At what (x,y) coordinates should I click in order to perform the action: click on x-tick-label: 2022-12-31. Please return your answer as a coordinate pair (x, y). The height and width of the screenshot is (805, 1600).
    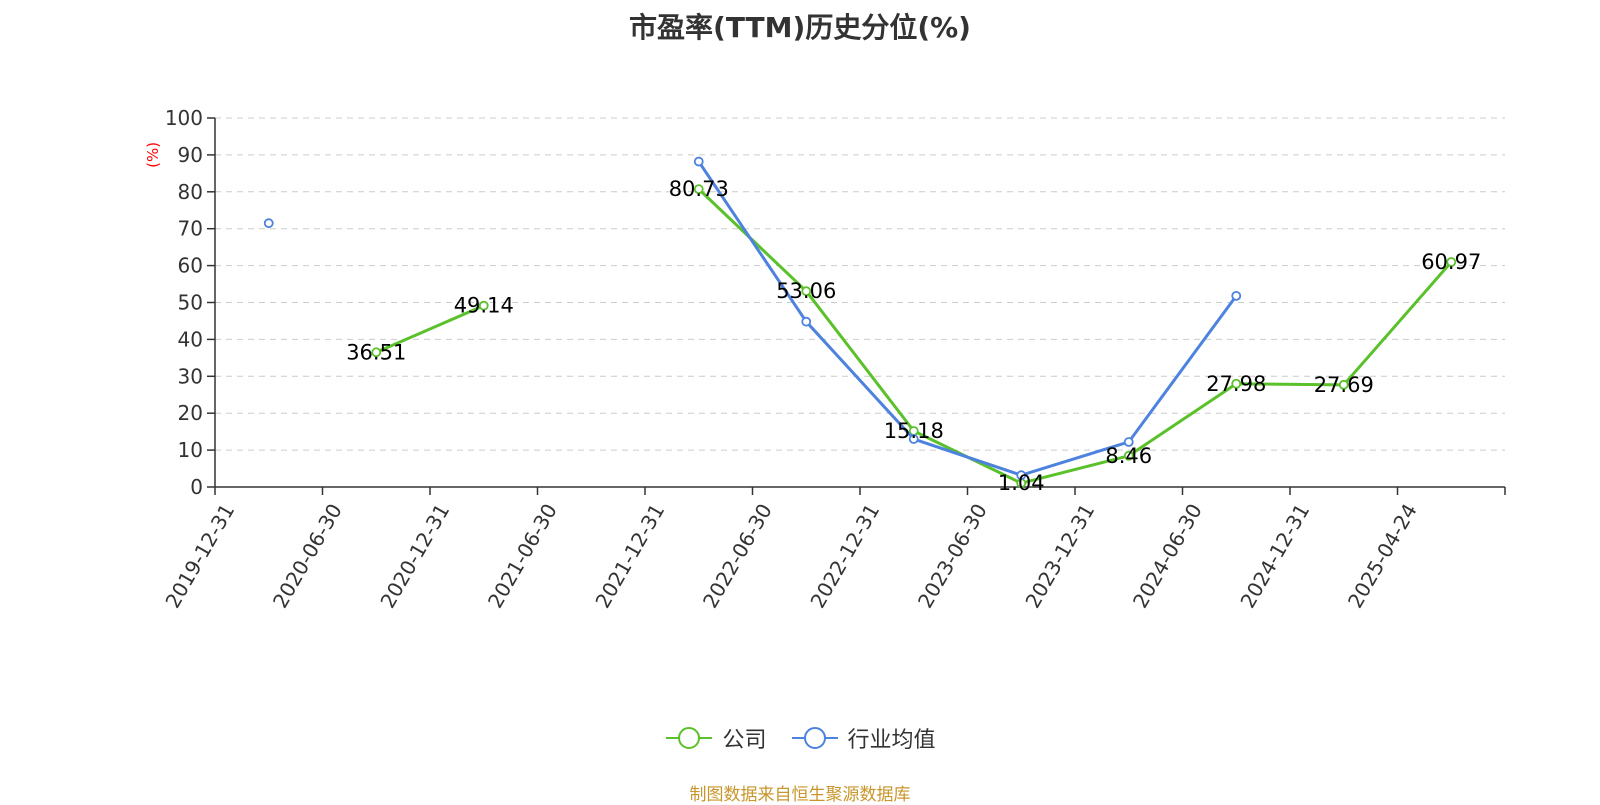
    Looking at the image, I should click on (844, 556).